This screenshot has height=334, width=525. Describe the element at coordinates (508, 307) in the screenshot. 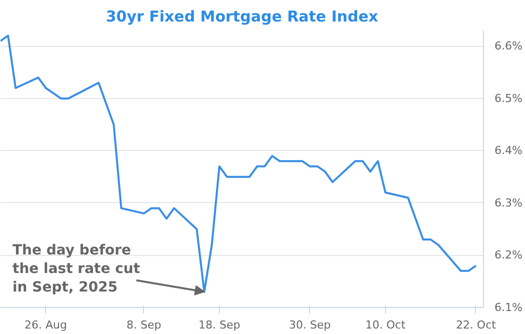

I see `y-tick-label: 6.1%` at that location.